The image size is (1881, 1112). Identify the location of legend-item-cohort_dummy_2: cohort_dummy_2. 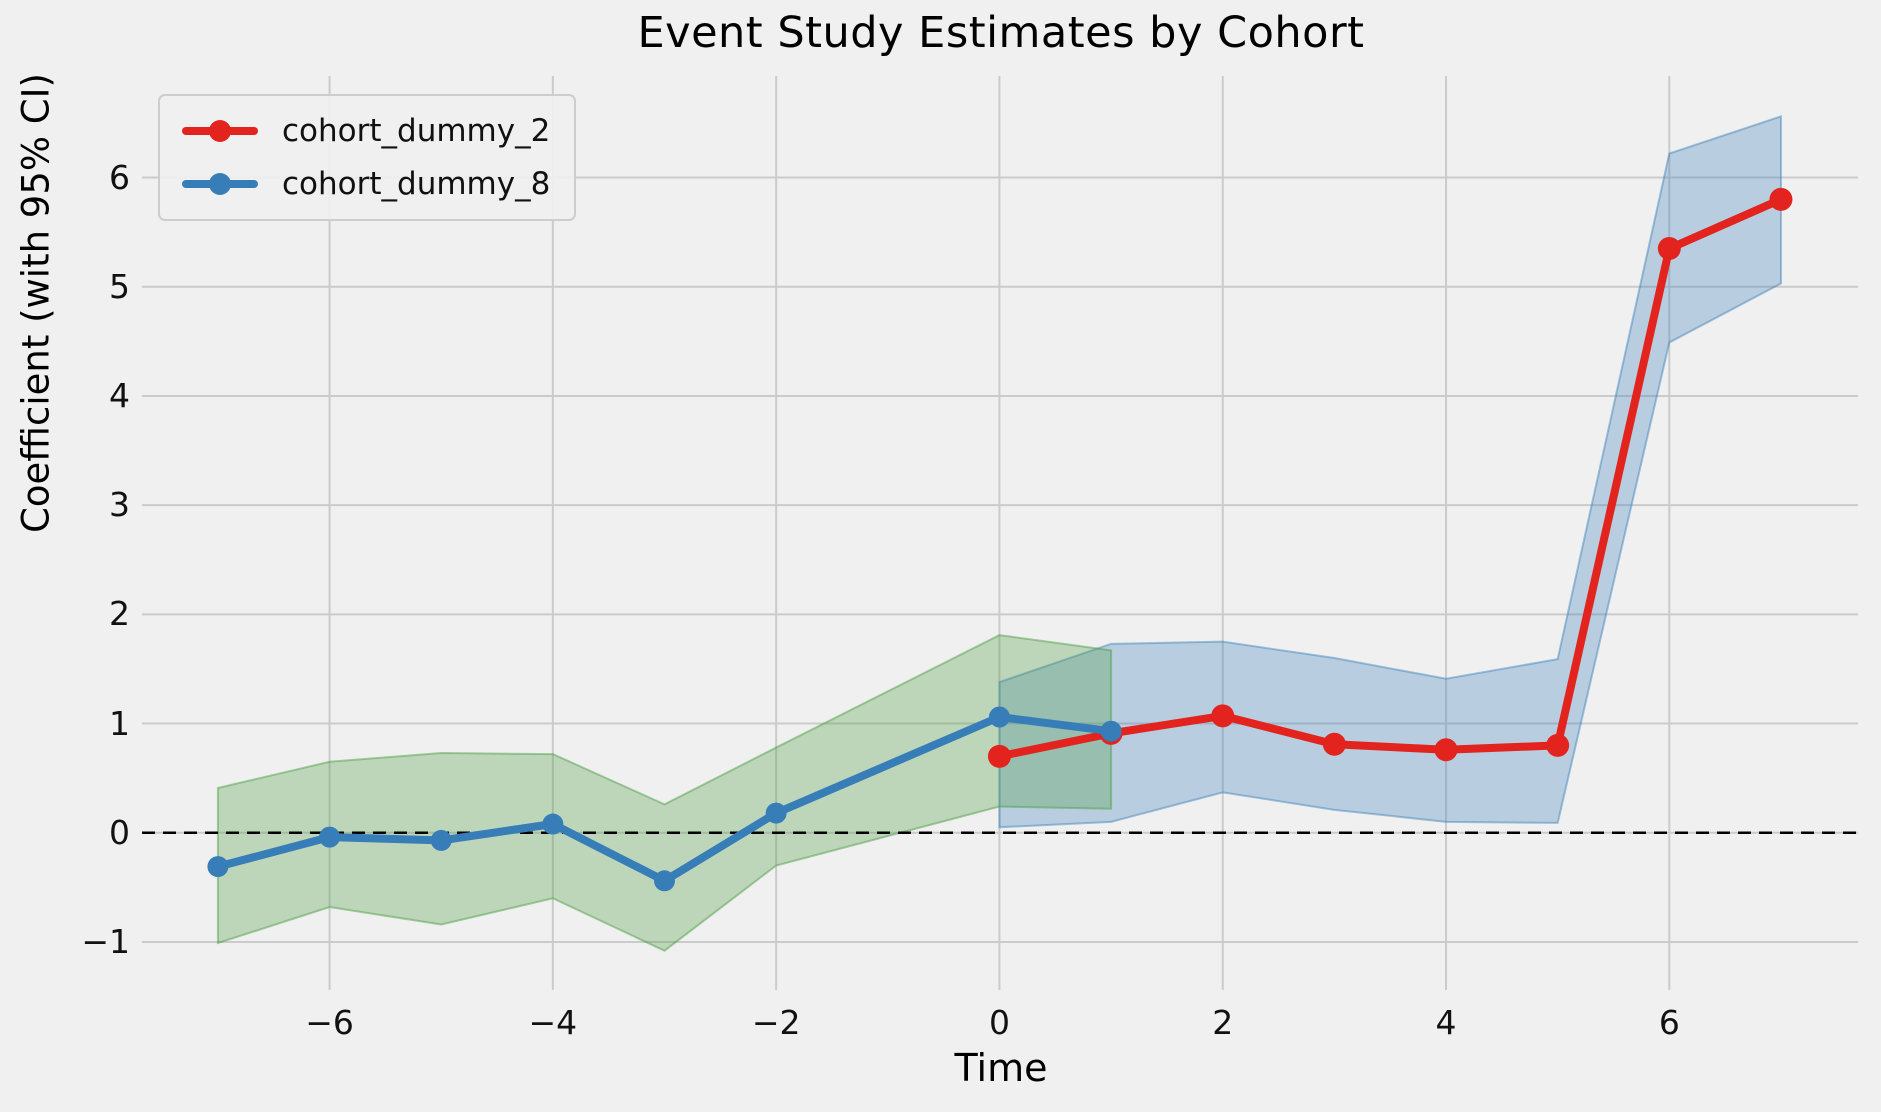
(366, 131).